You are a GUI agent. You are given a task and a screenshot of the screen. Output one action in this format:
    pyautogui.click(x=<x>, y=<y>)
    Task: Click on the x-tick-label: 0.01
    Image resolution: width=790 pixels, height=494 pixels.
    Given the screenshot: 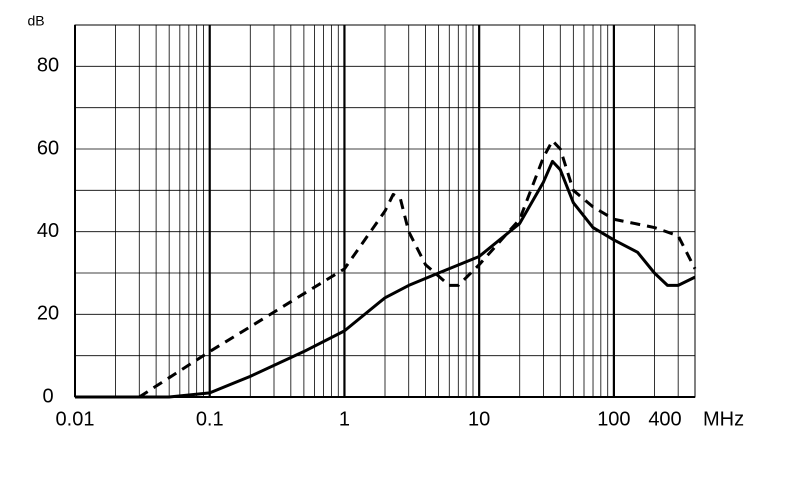 What is the action you would take?
    pyautogui.click(x=75, y=419)
    